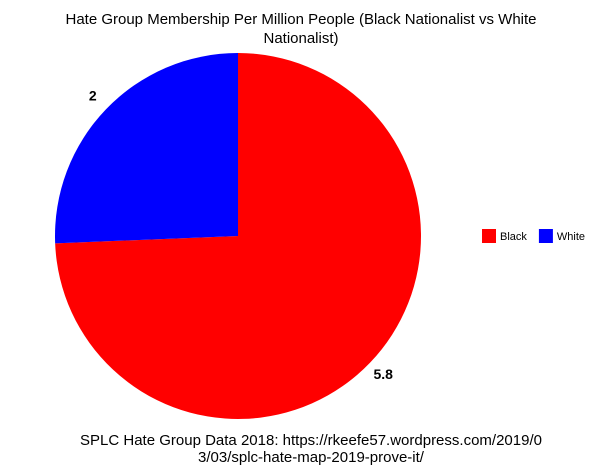 The image size is (602, 466). What do you see at coordinates (93, 95) in the screenshot?
I see `data-label: 2` at bounding box center [93, 95].